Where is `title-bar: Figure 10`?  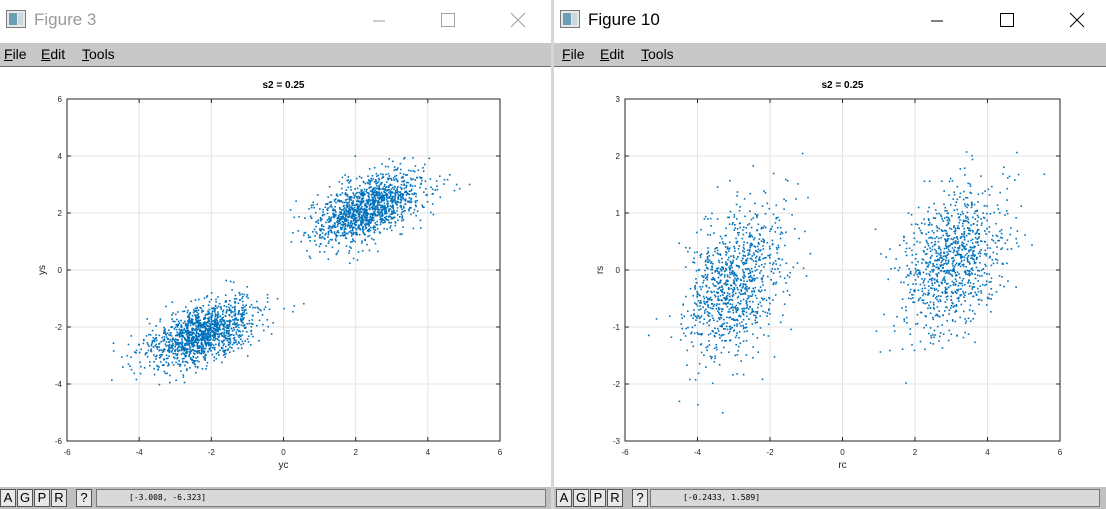 title-bar: Figure 10 is located at coordinates (830, 20).